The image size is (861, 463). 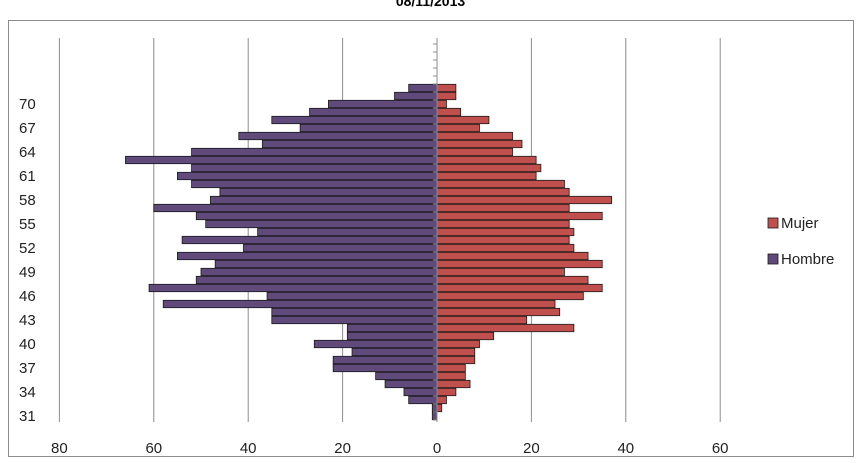 What do you see at coordinates (27, 368) in the screenshot?
I see `y-tick-label: 37` at bounding box center [27, 368].